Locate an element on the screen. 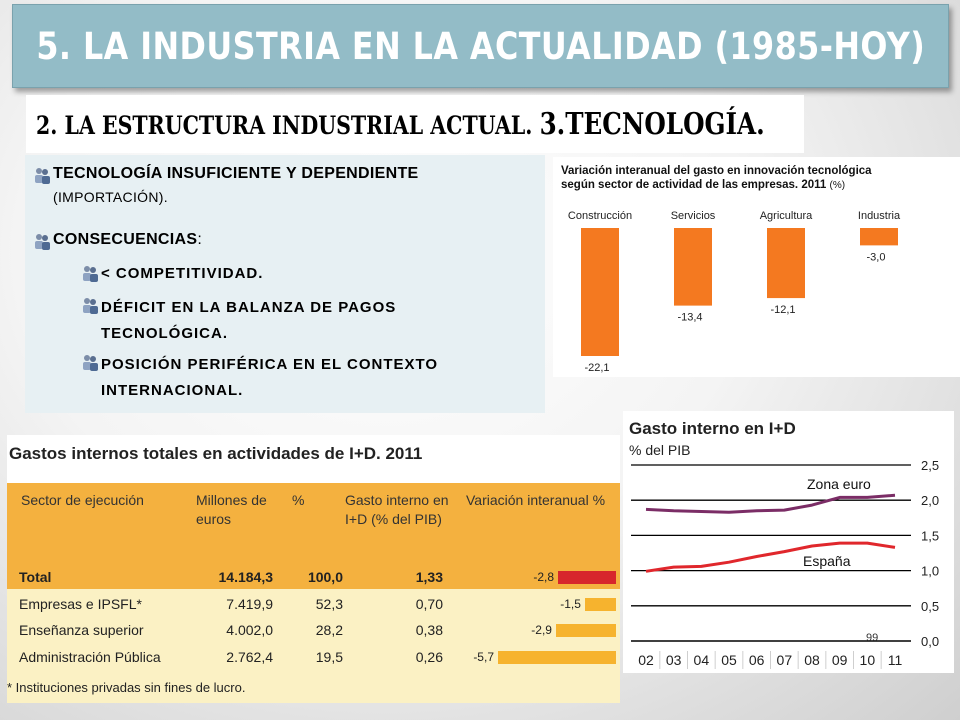  bullet-2: CONSECUENCIAS: is located at coordinates (117, 241).